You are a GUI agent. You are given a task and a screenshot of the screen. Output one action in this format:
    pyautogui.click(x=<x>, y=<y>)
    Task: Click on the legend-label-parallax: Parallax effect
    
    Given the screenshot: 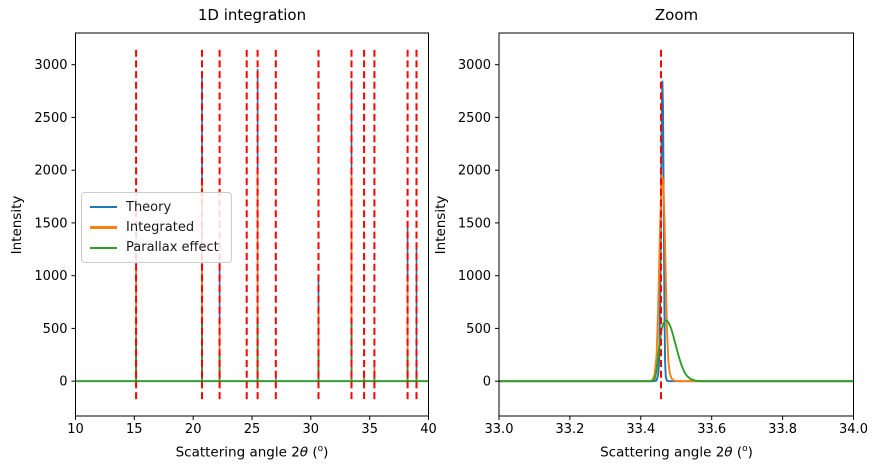 What is the action you would take?
    pyautogui.click(x=172, y=248)
    